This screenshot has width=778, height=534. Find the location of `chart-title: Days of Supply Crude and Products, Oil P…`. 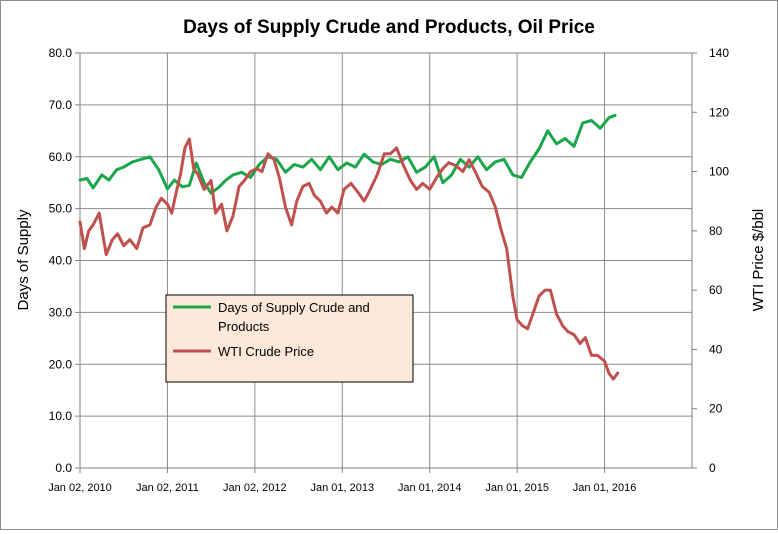

chart-title: Days of Supply Crude and Products, Oil P… is located at coordinates (389, 27).